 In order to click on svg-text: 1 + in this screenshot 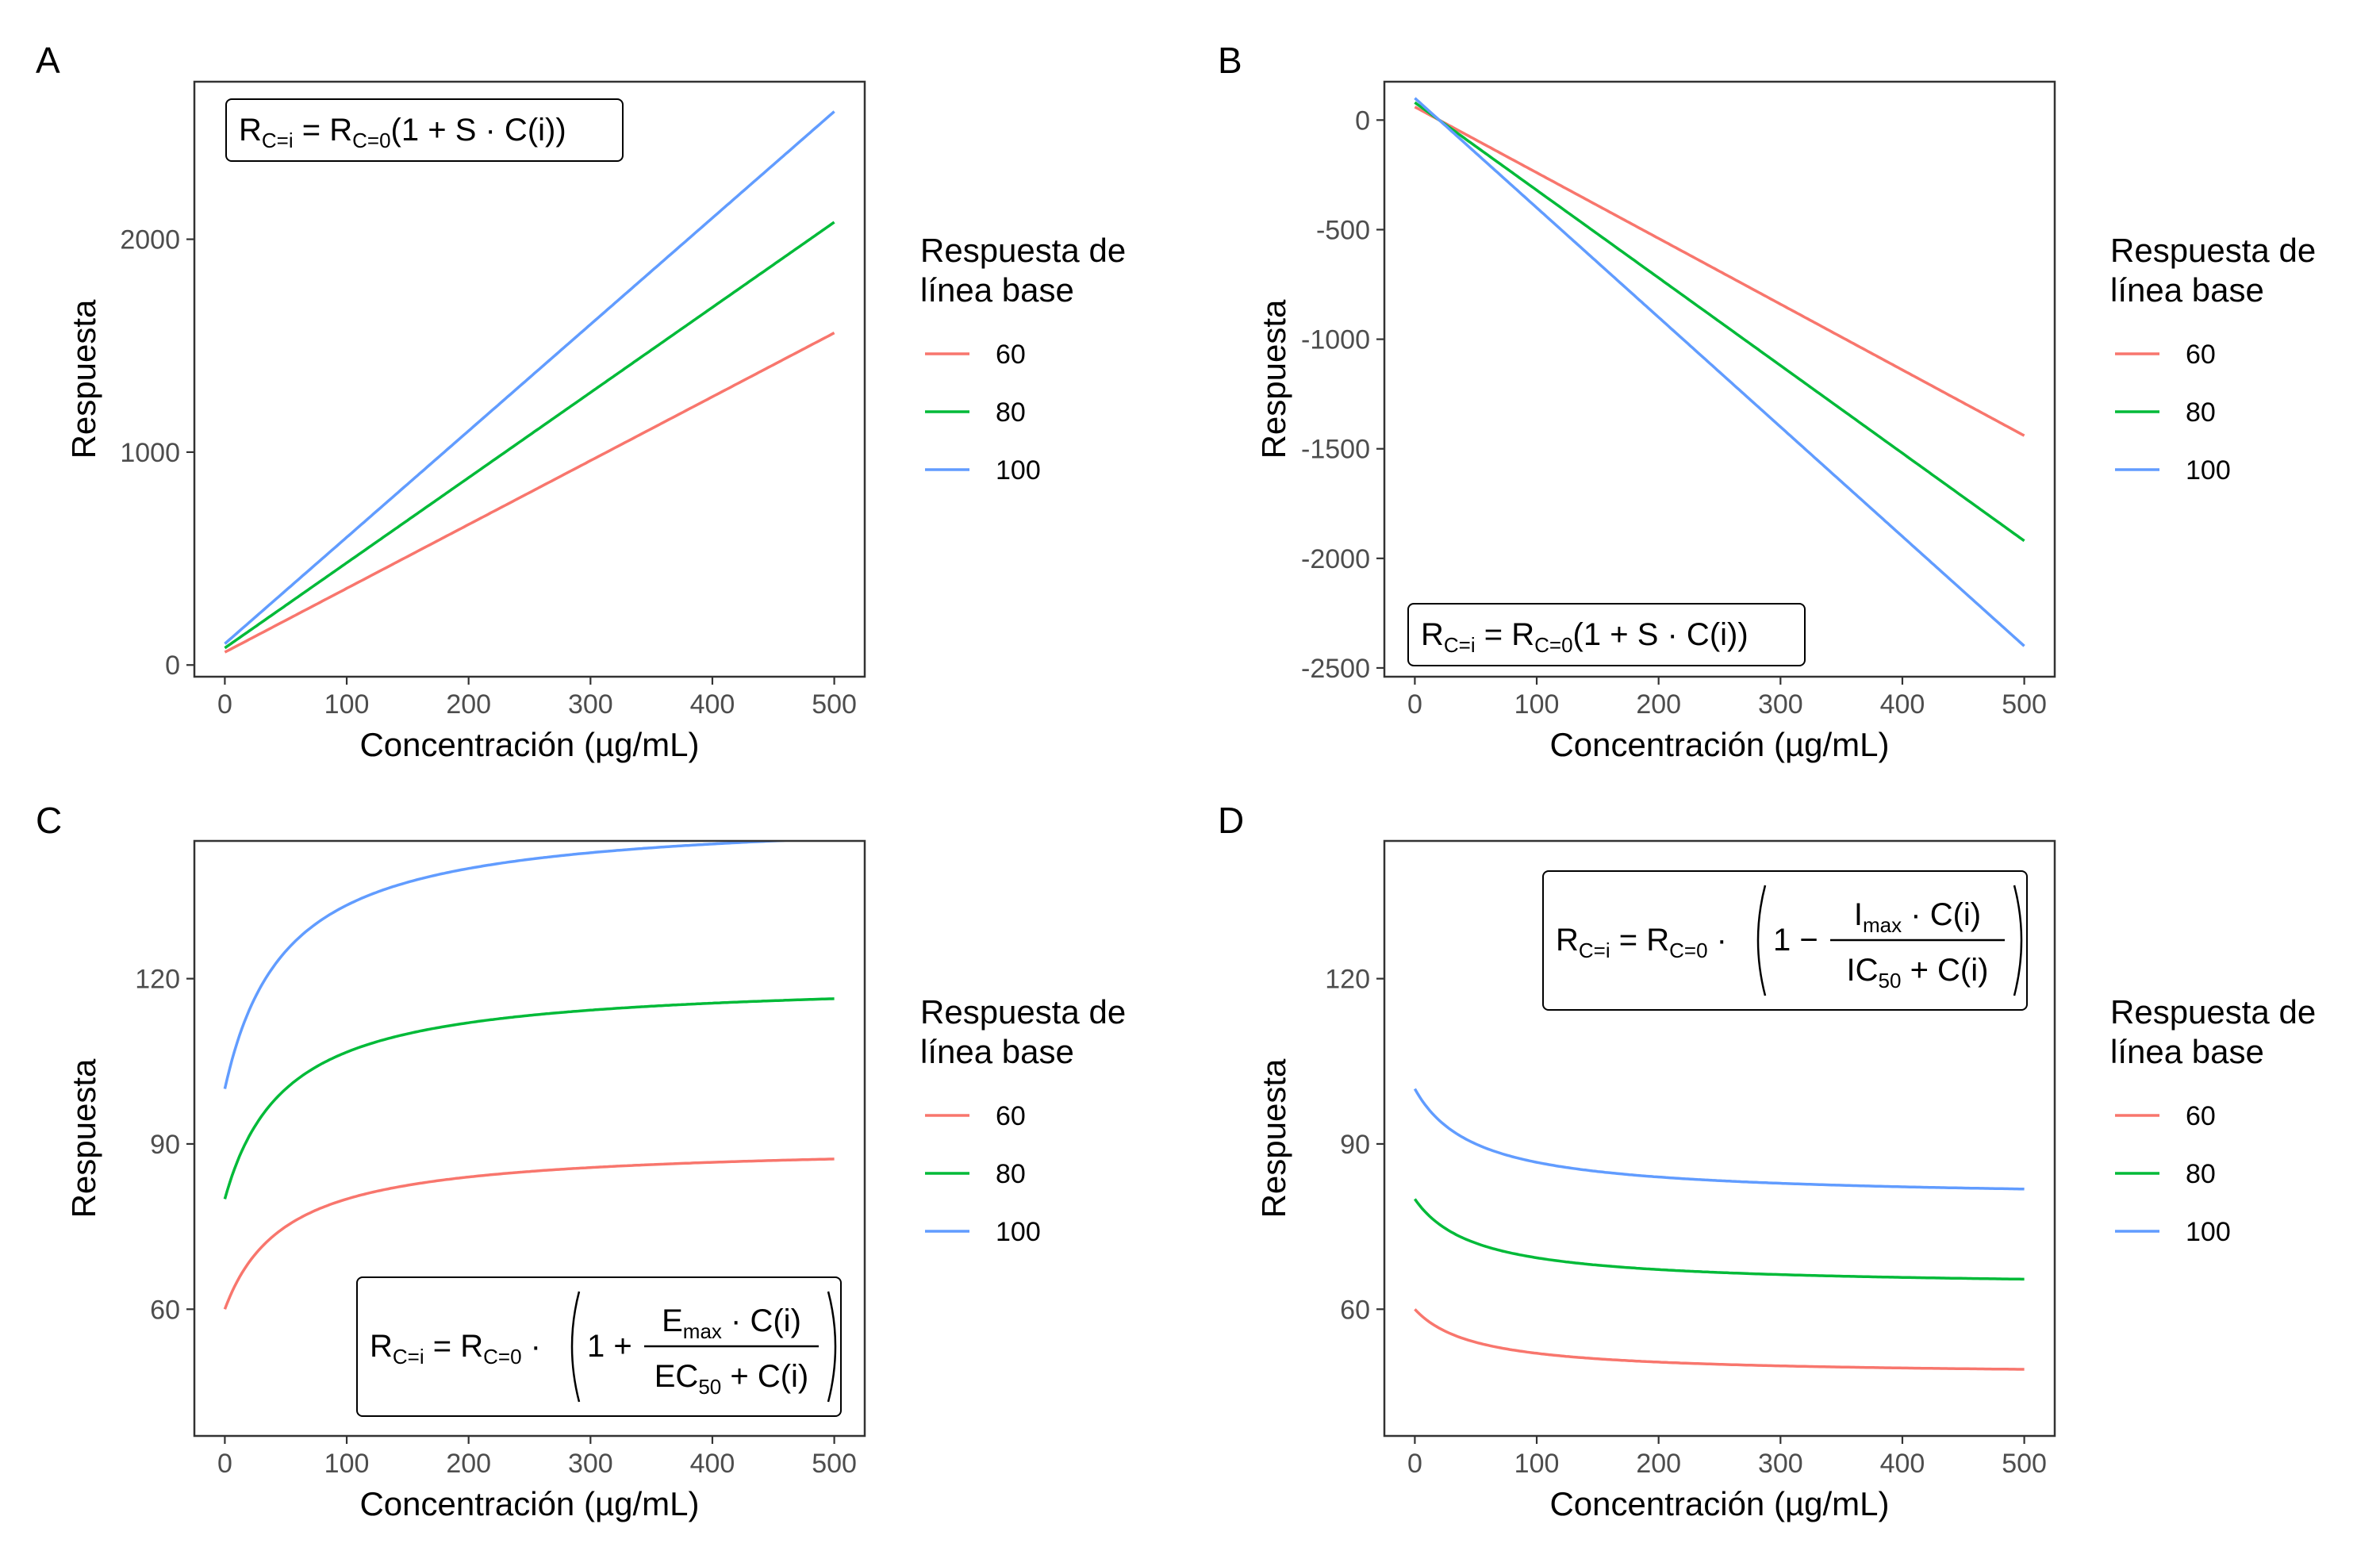, I will do `click(609, 1346)`.